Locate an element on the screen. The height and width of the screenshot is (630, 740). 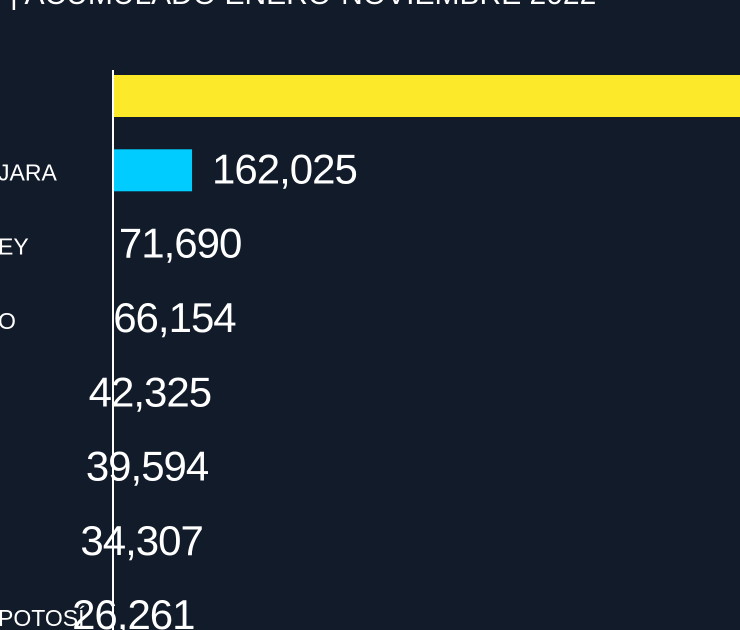
category-label: EY is located at coordinates (14, 247).